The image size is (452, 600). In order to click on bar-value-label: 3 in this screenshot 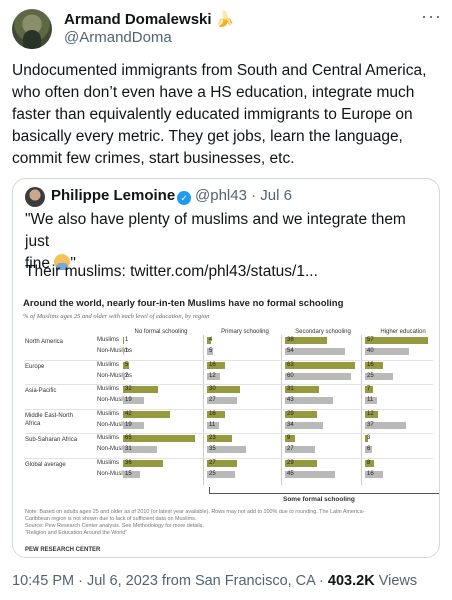, I will do `click(369, 438)`.